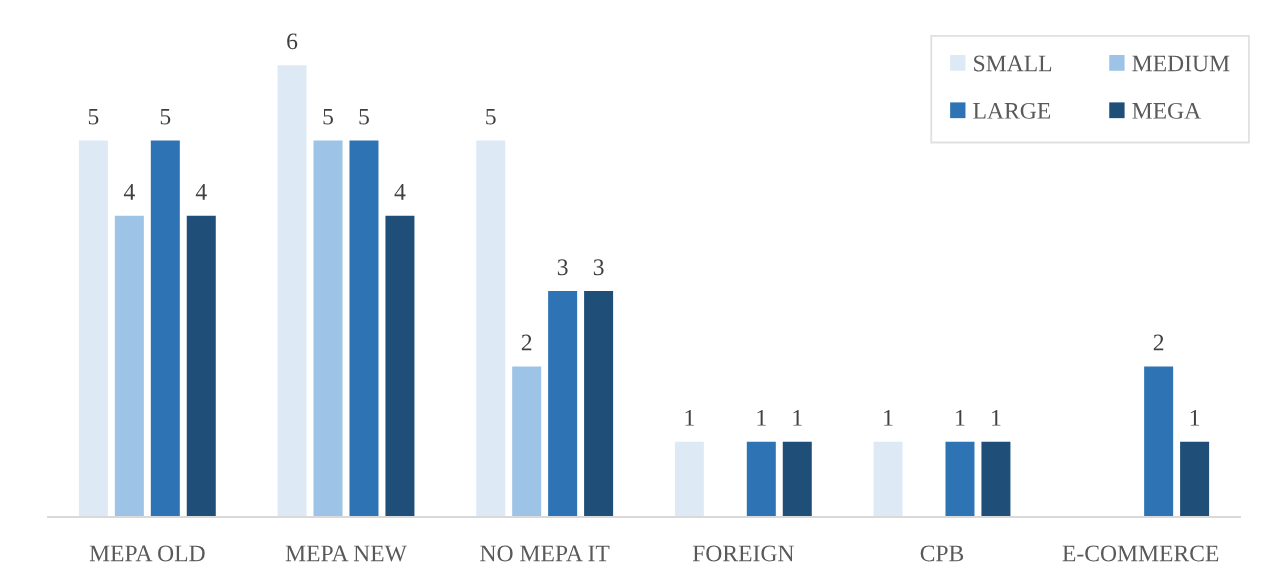 The height and width of the screenshot is (583, 1279). Describe the element at coordinates (1140, 553) in the screenshot. I see `x-tick-label: E-COMMERCE` at that location.